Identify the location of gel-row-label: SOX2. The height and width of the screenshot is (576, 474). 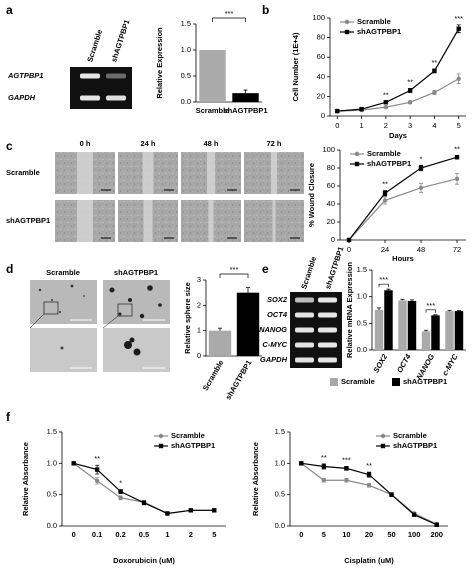
(277, 299).